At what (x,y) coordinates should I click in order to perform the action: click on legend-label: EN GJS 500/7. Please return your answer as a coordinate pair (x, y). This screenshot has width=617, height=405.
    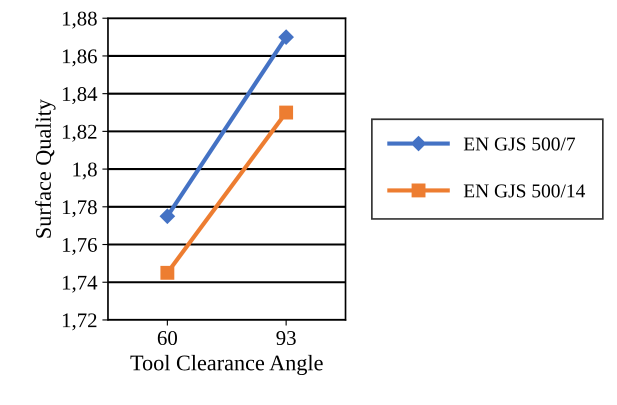
    Looking at the image, I should click on (520, 144).